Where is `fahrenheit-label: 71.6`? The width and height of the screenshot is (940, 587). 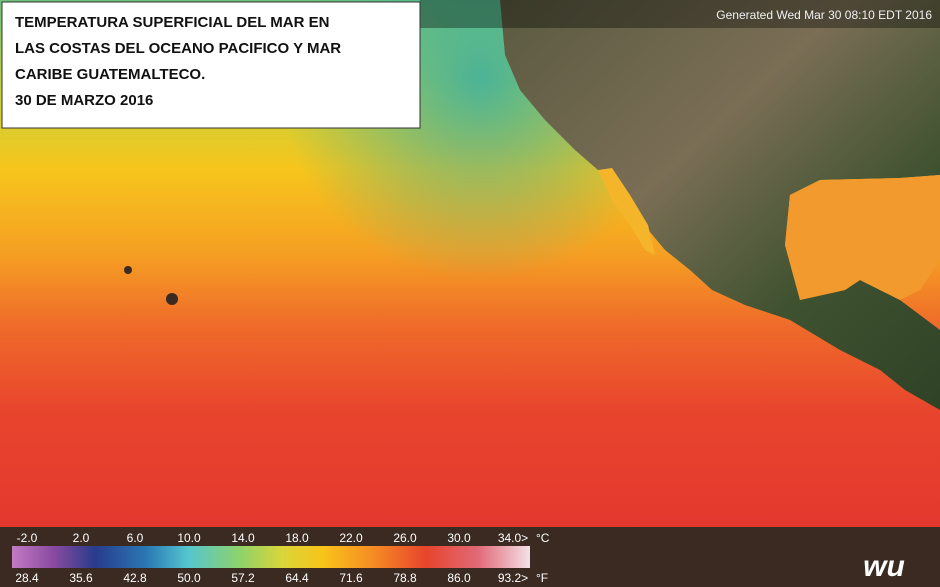
fahrenheit-label: 71.6 is located at coordinates (351, 578).